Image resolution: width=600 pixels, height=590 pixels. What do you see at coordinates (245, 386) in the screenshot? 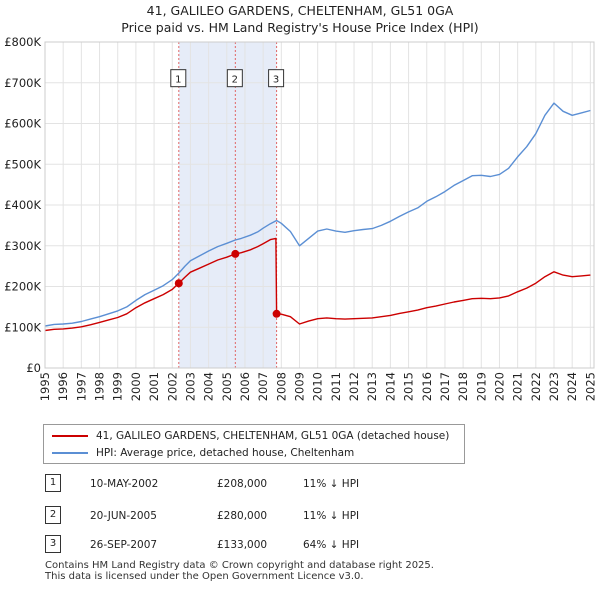
I see `x-tick-label: 2006` at bounding box center [245, 386].